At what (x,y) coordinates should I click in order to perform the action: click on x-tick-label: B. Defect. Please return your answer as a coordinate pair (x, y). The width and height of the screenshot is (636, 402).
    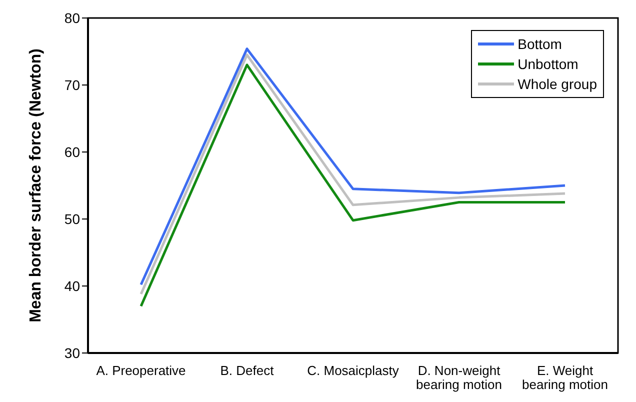
    Looking at the image, I should click on (247, 370).